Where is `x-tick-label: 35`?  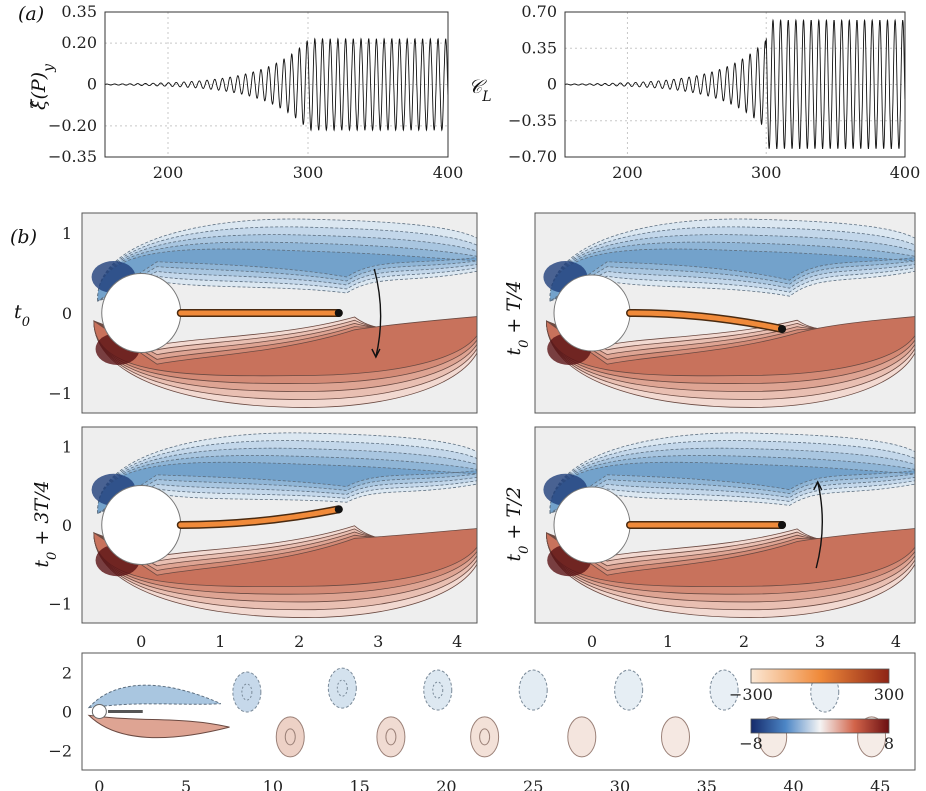
x-tick-label: 35 is located at coordinates (707, 784).